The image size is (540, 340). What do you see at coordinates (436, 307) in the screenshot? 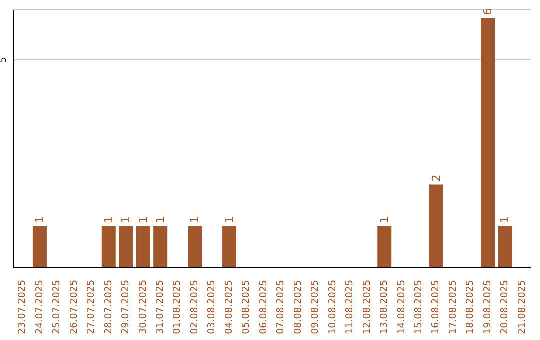
I see `x-tick-label: 16.08.2025` at bounding box center [436, 307].